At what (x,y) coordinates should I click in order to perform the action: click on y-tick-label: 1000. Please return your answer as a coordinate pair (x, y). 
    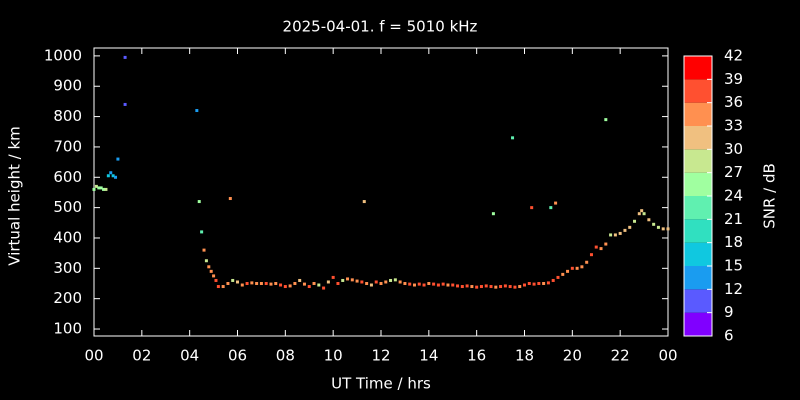
    Looking at the image, I should click on (63, 55).